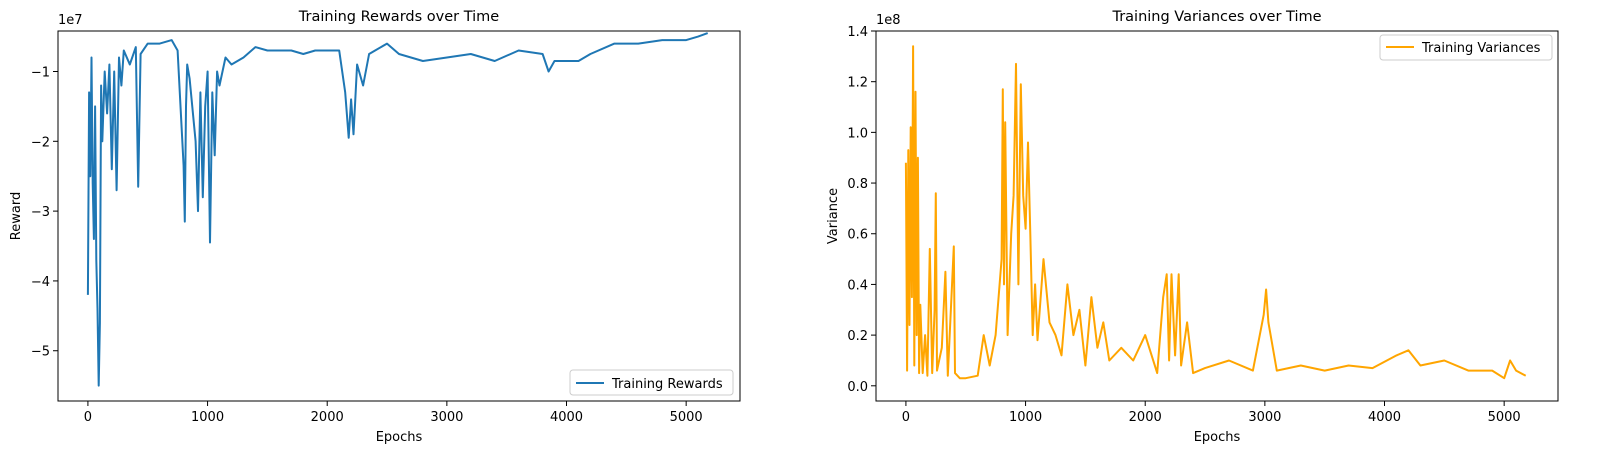  What do you see at coordinates (88, 417) in the screenshot?
I see `rewards-x-tick-label: 0` at bounding box center [88, 417].